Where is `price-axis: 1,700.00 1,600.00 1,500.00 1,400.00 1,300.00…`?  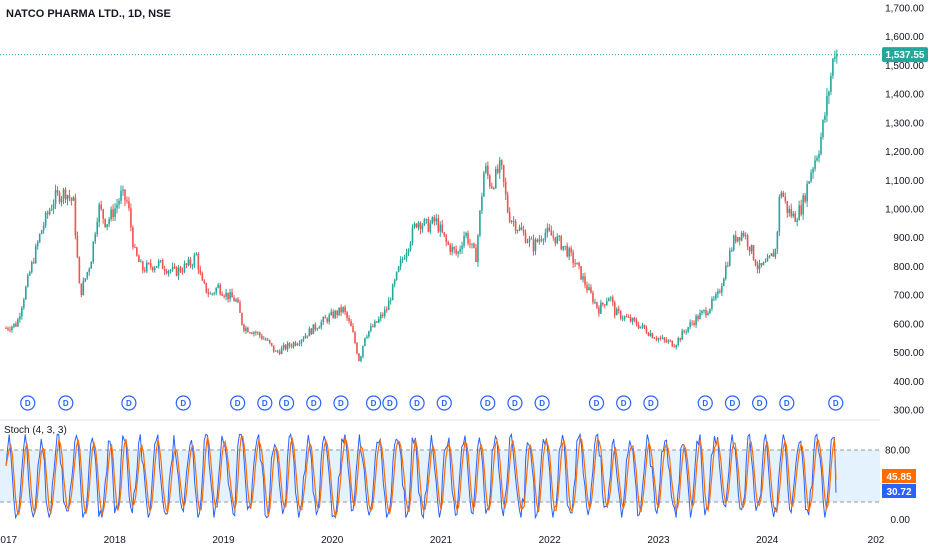 price-axis: 1,700.00 1,600.00 1,500.00 1,400.00 1,300.00… is located at coordinates (904, 210).